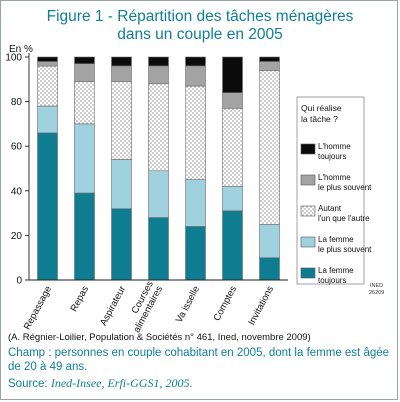 Image resolution: width=400 pixels, height=402 pixels. I want to click on x-label-0: Repassage, so click(38, 308).